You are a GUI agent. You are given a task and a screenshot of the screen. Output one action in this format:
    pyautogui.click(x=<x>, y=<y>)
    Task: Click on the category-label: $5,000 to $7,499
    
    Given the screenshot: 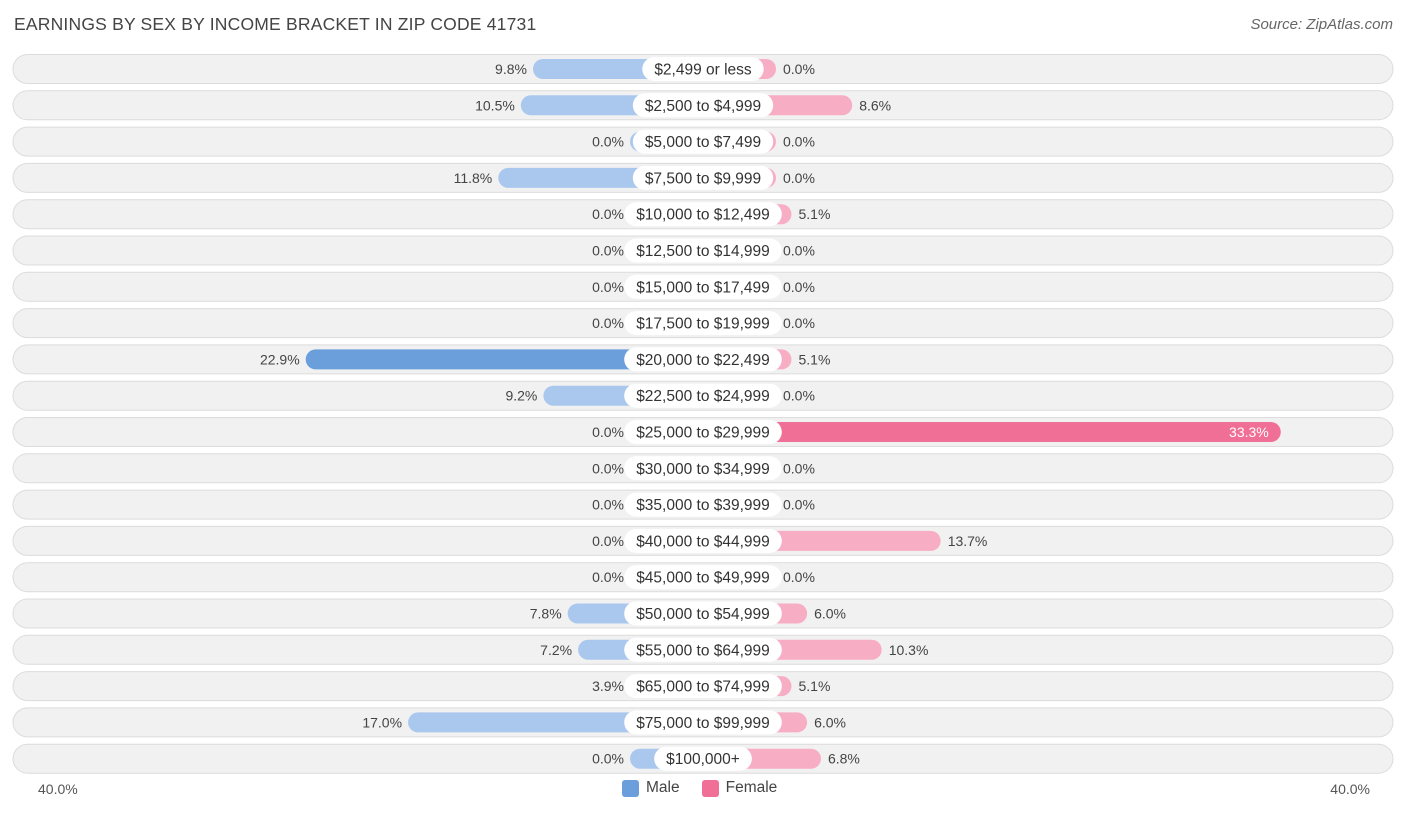 What is the action you would take?
    pyautogui.click(x=703, y=142)
    